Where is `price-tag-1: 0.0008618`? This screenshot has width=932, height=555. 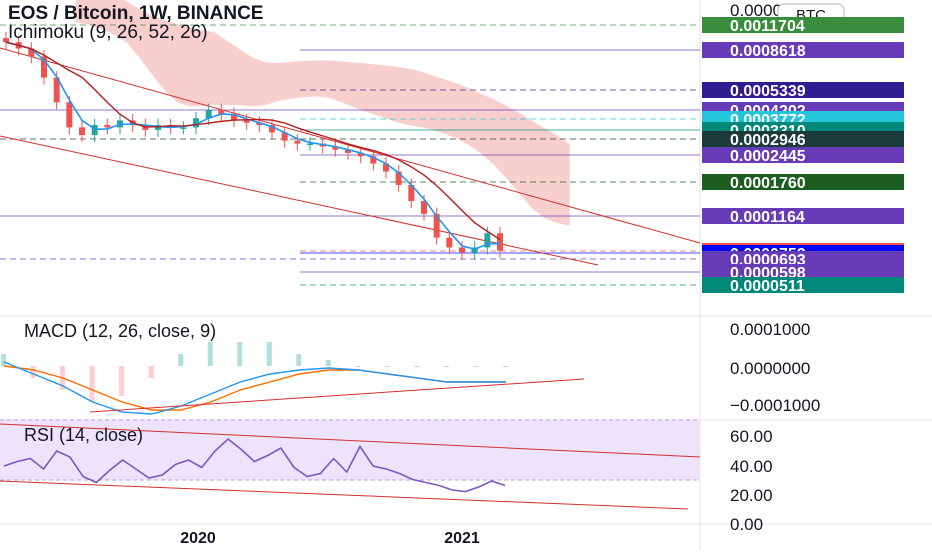
price-tag-1: 0.0008618 is located at coordinates (803, 51).